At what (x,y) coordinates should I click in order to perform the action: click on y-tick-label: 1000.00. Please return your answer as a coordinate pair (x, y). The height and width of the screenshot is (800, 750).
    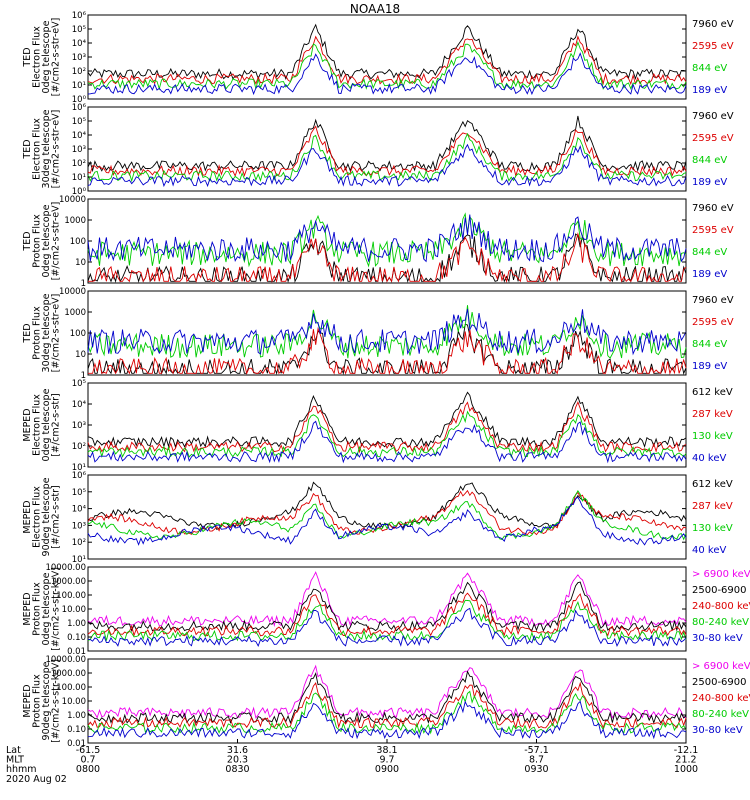
    Looking at the image, I should click on (68, 674).